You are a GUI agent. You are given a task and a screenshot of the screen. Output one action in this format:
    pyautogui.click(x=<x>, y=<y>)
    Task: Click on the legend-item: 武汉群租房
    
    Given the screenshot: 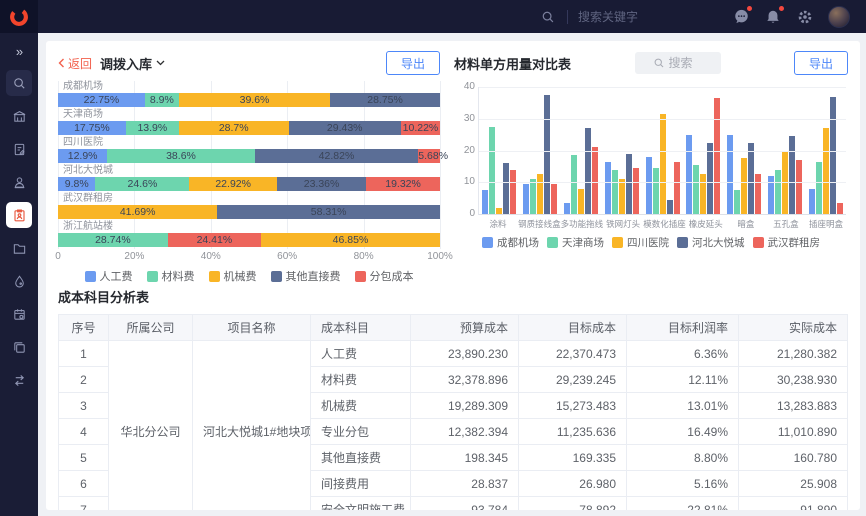 What is the action you would take?
    pyautogui.click(x=786, y=242)
    